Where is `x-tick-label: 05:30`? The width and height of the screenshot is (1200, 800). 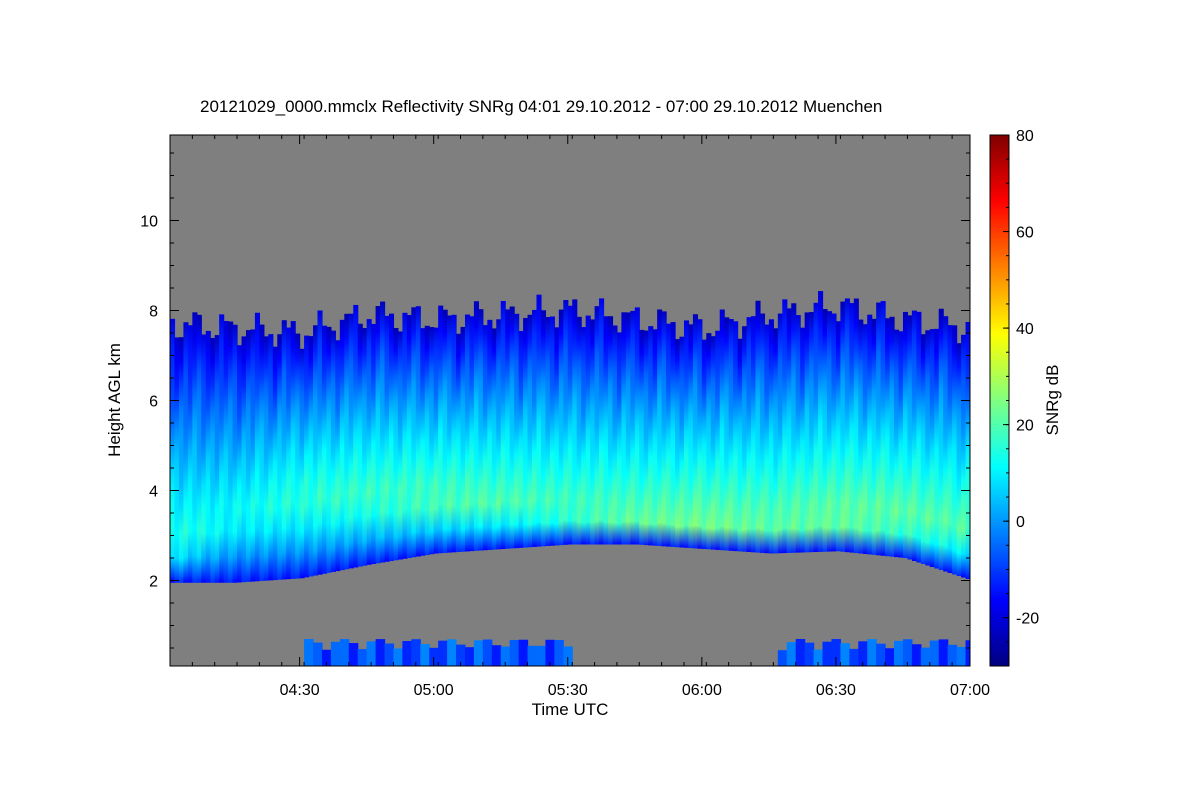
x-tick-label: 05:30 is located at coordinates (568, 690).